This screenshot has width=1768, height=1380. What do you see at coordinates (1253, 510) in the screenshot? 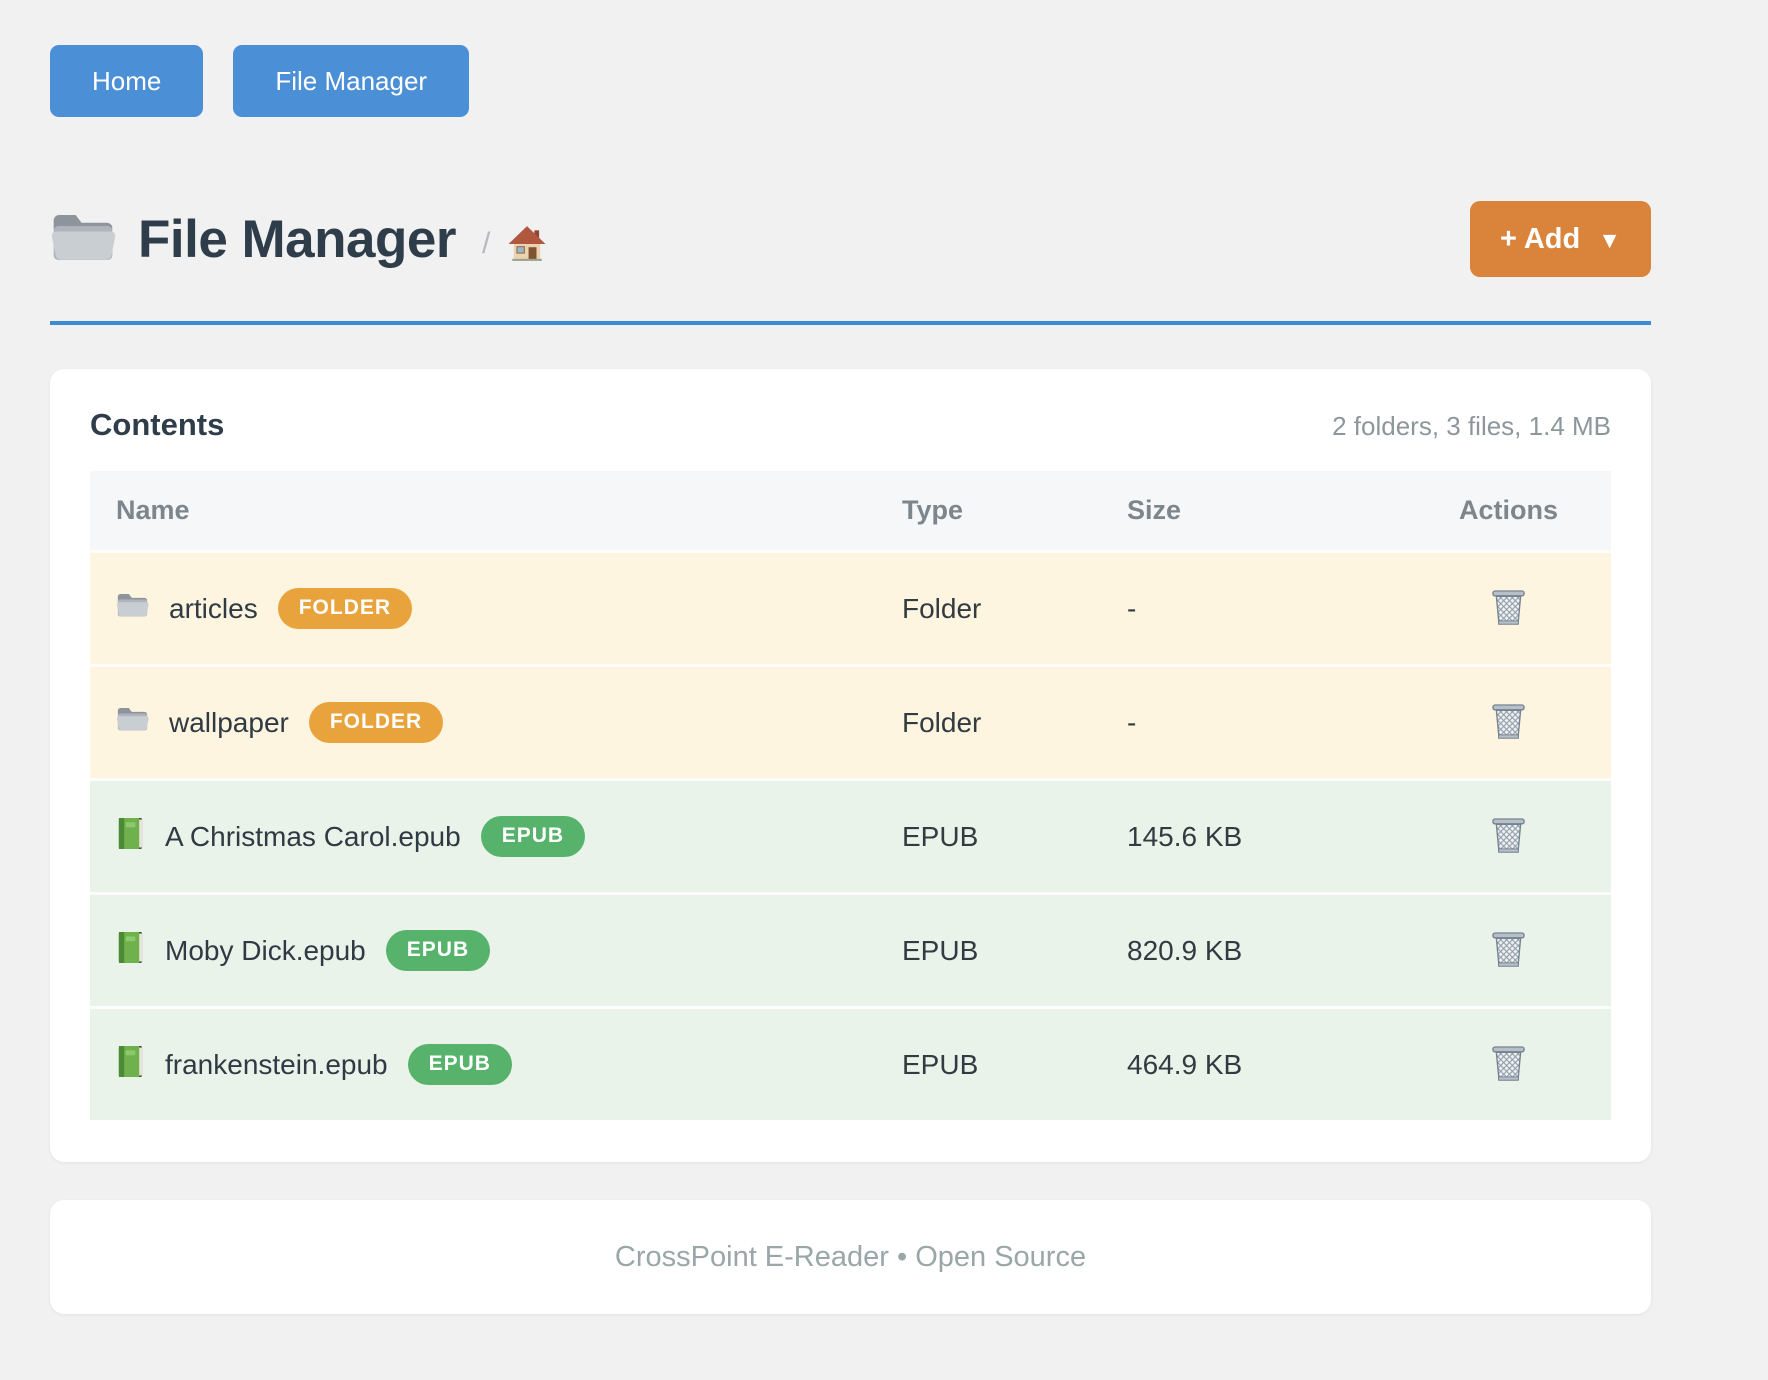
I see `column-header-size: Size` at bounding box center [1253, 510].